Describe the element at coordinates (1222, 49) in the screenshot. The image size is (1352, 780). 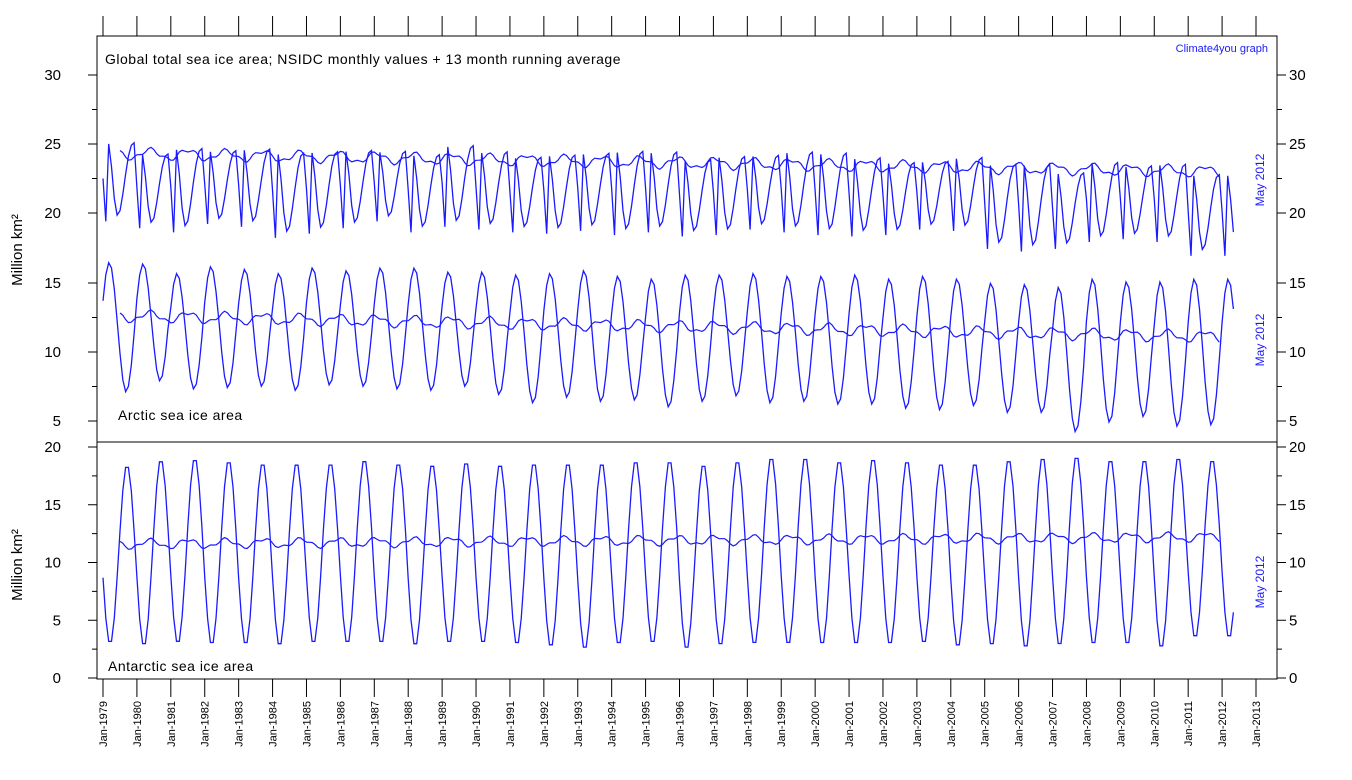
I see `credit-label: Climate4you graph` at that location.